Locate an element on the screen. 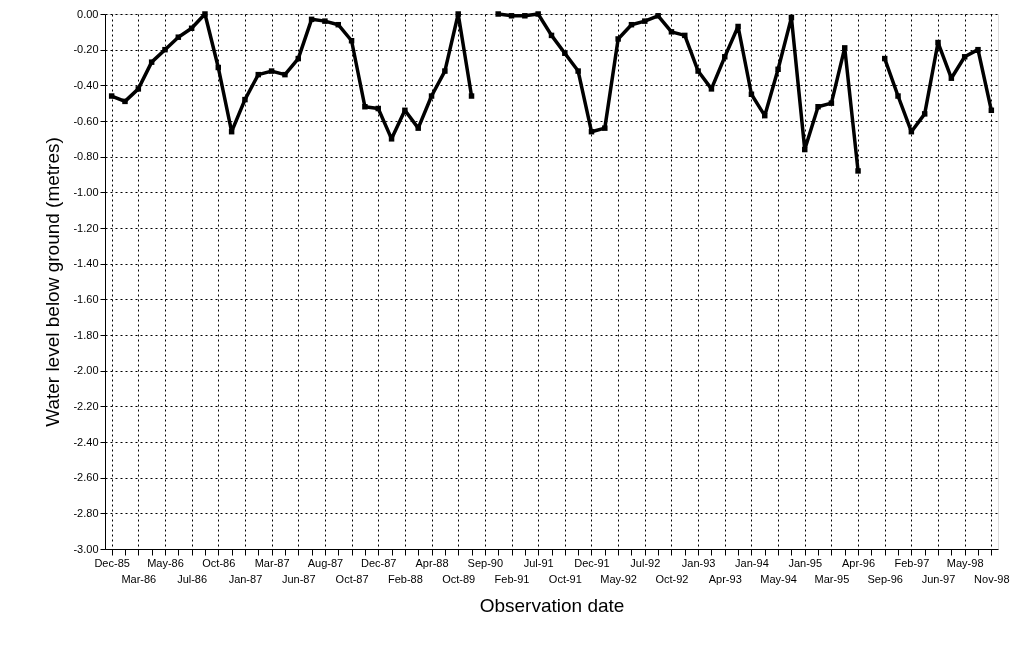 The width and height of the screenshot is (1023, 646). x-tick-label: May-98 is located at coordinates (965, 562).